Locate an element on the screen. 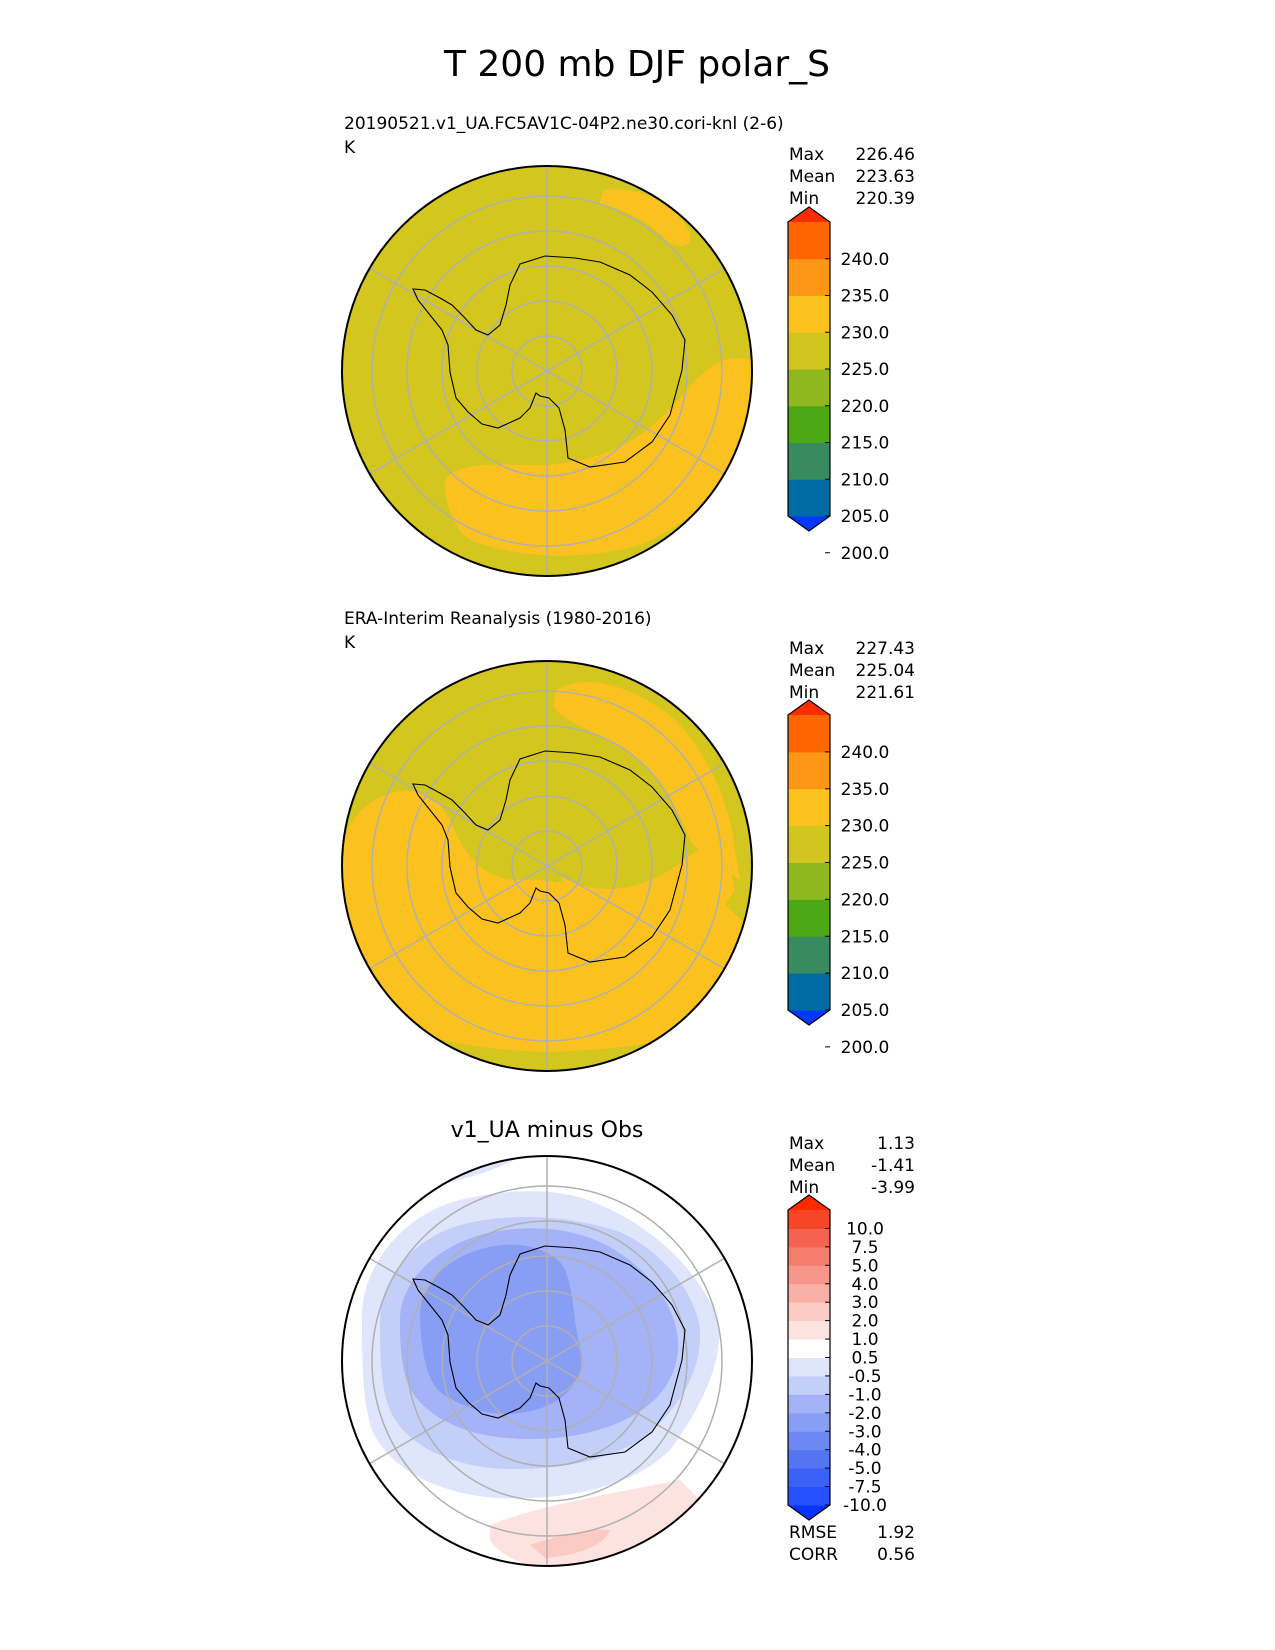  stats-box: Max 1.13 Mean -1.41 Min -3.99 is located at coordinates (852, 1166).